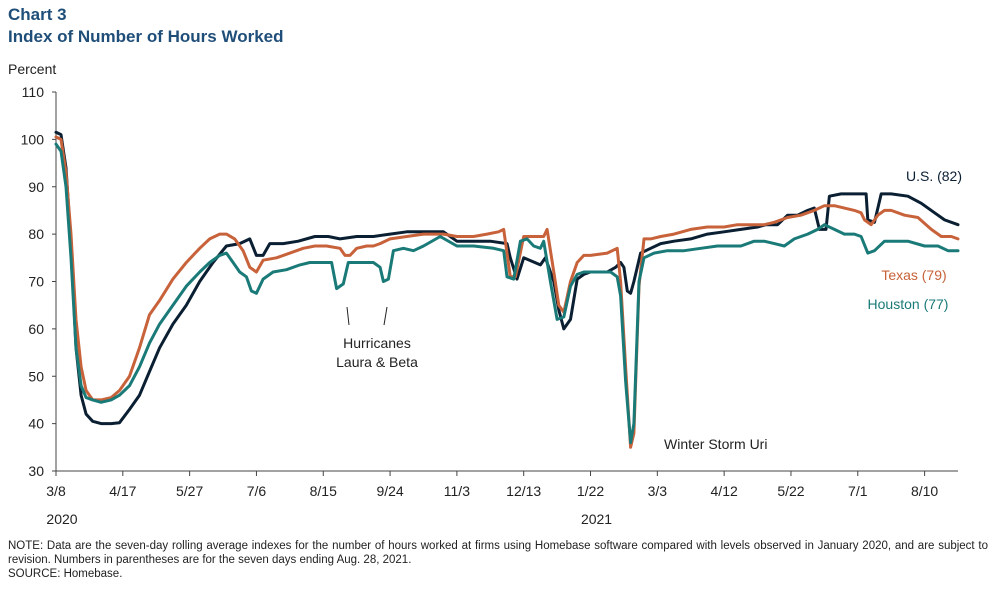  What do you see at coordinates (146, 26) in the screenshot?
I see `chart-header: Chart 3 Index of Number of Hours Worked` at bounding box center [146, 26].